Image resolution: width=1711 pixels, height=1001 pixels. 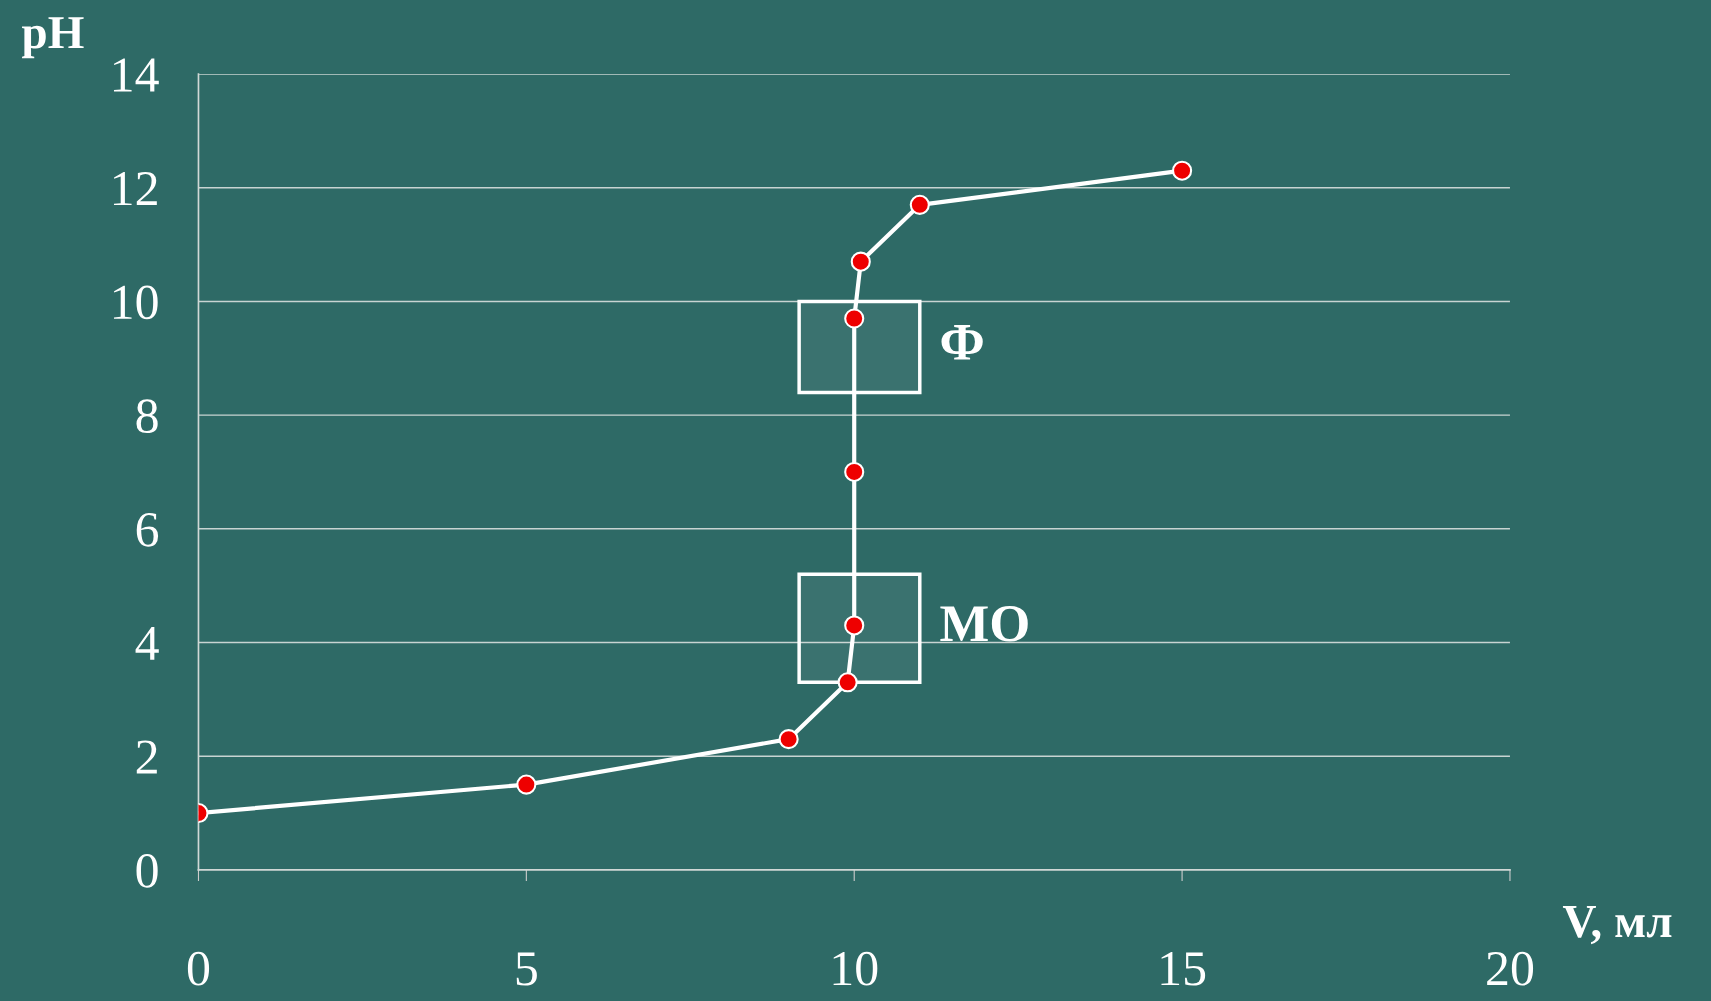 What do you see at coordinates (147, 416) in the screenshot?
I see `y-tick-label: 8` at bounding box center [147, 416].